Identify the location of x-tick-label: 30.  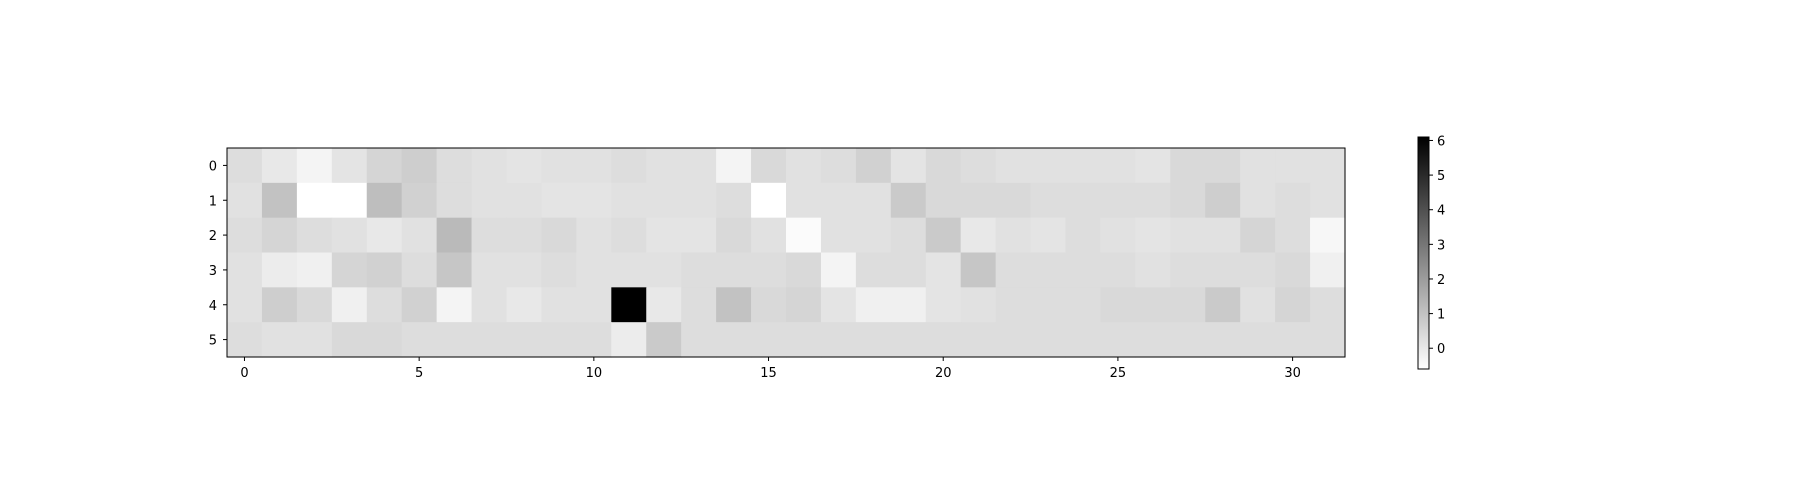
(1292, 373).